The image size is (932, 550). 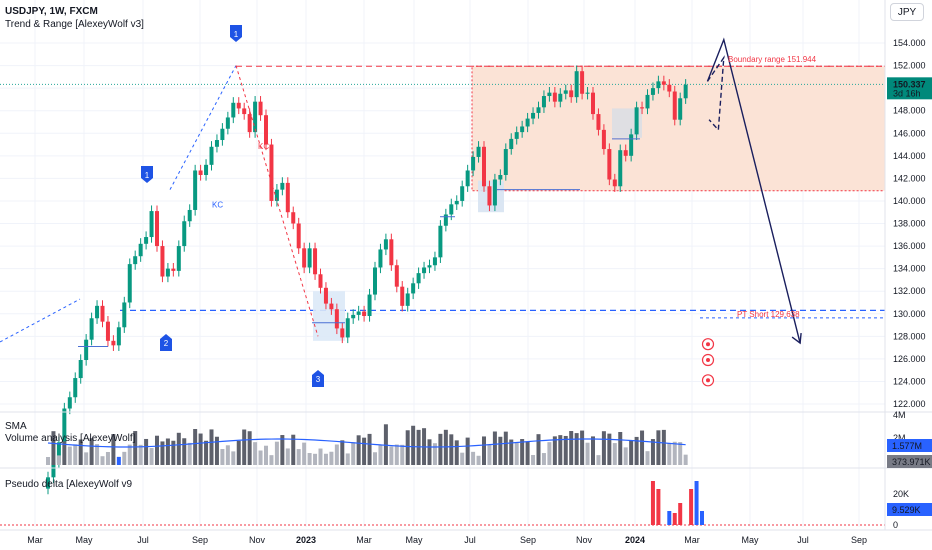 What do you see at coordinates (907, 12) in the screenshot?
I see `currency-button: JPY` at bounding box center [907, 12].